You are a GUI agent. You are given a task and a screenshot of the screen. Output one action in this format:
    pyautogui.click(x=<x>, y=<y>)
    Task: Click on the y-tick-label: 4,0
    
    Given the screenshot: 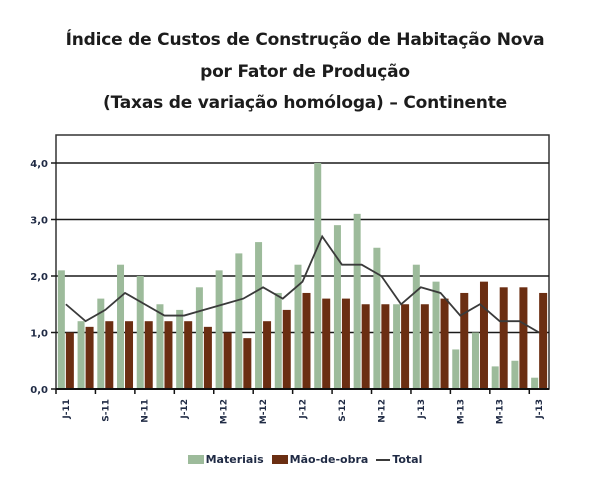 What is the action you would take?
    pyautogui.click(x=39, y=164)
    